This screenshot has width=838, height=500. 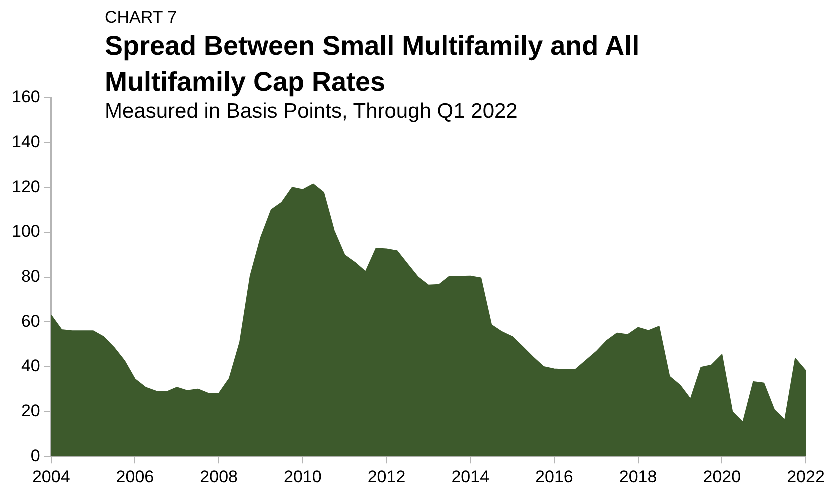 I want to click on x-tick-label: 2018, so click(x=638, y=476).